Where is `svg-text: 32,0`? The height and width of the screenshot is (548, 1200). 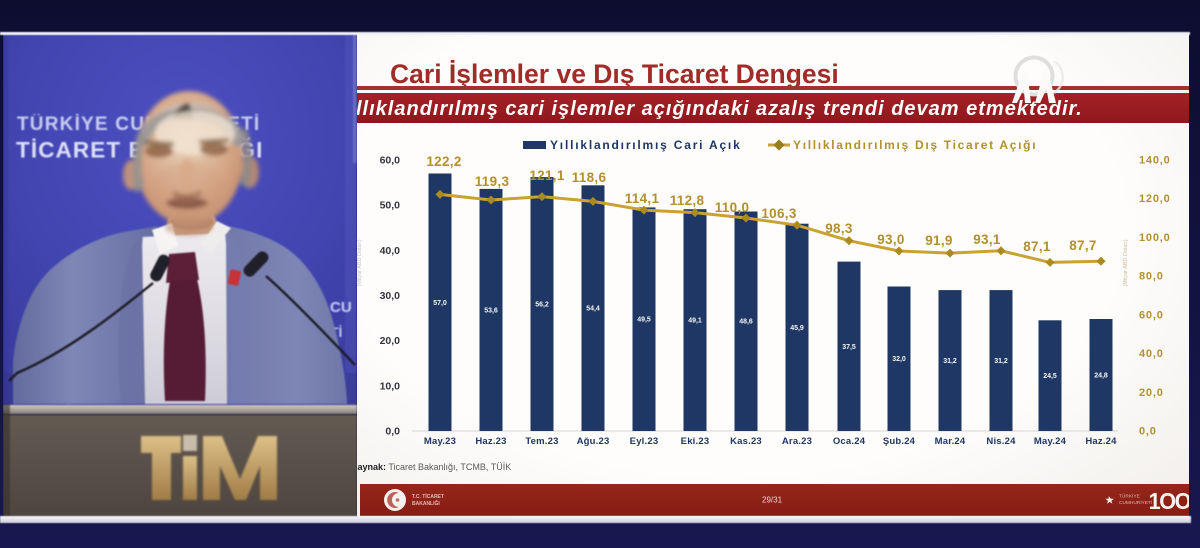 svg-text: 32,0 is located at coordinates (899, 359).